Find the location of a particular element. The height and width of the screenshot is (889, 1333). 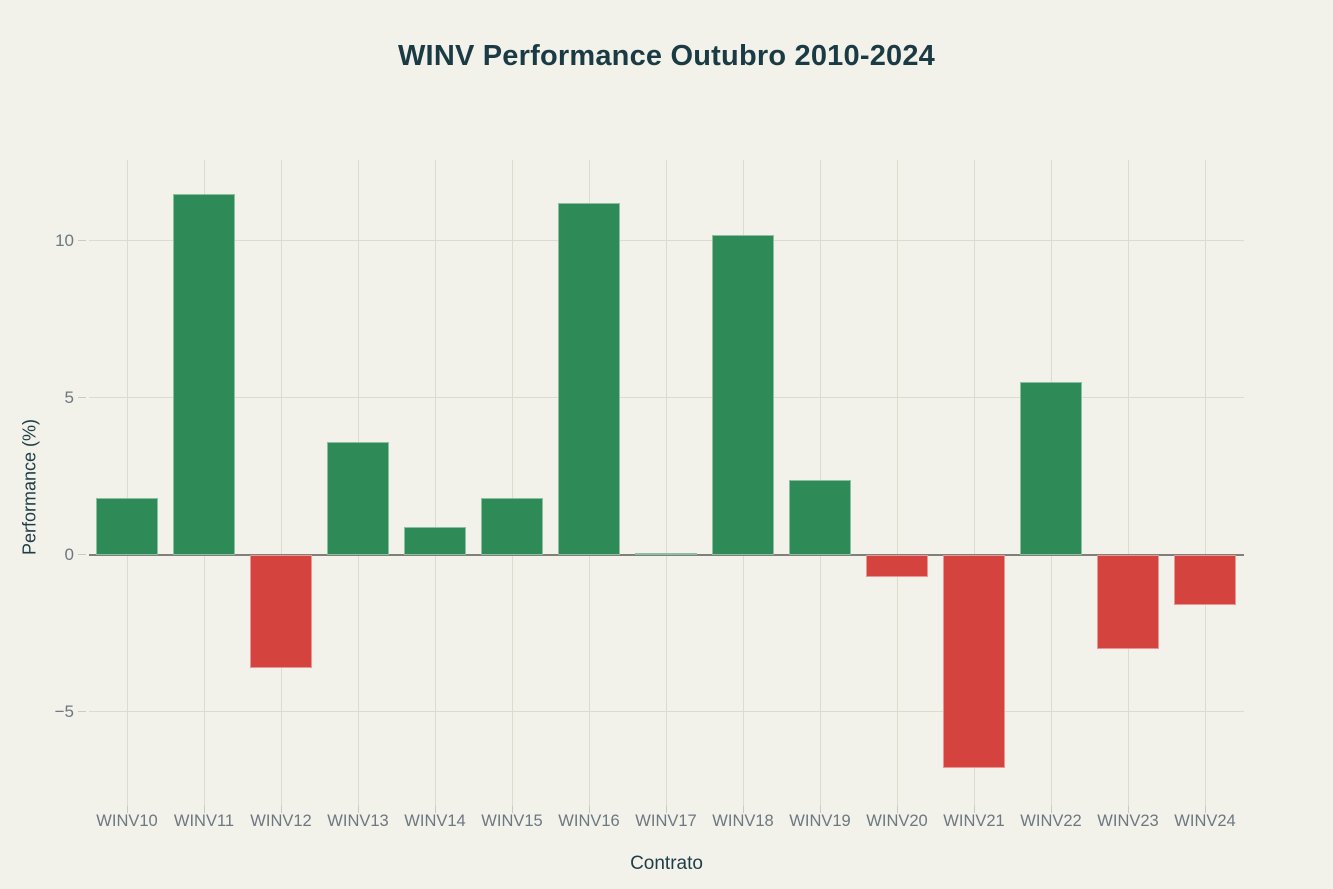

x-tick-label: WINV24 is located at coordinates (1205, 821).